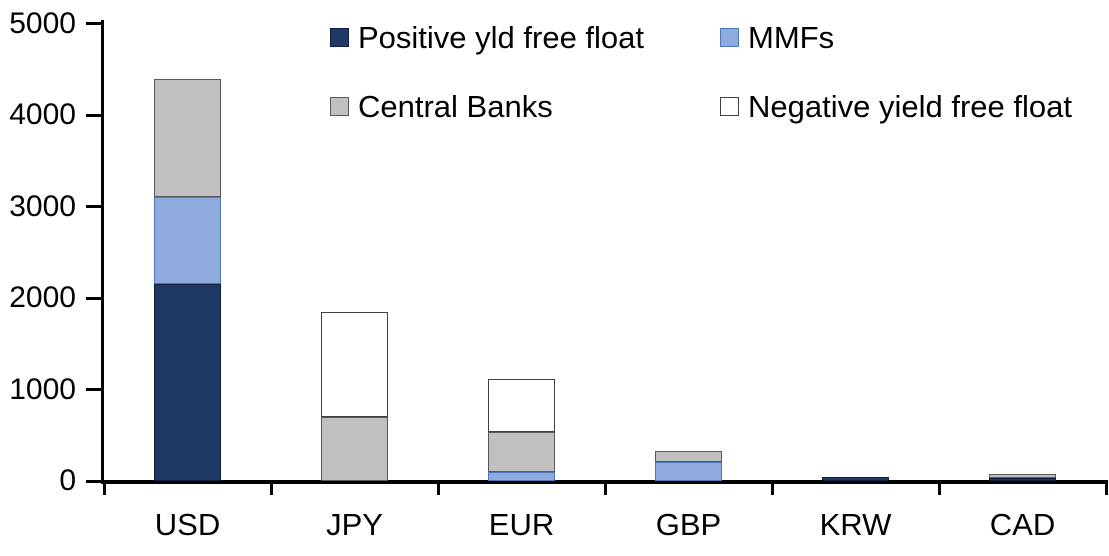 This screenshot has width=1109, height=556. What do you see at coordinates (688, 471) in the screenshot?
I see `bar-segment-gbp-s1` at bounding box center [688, 471].